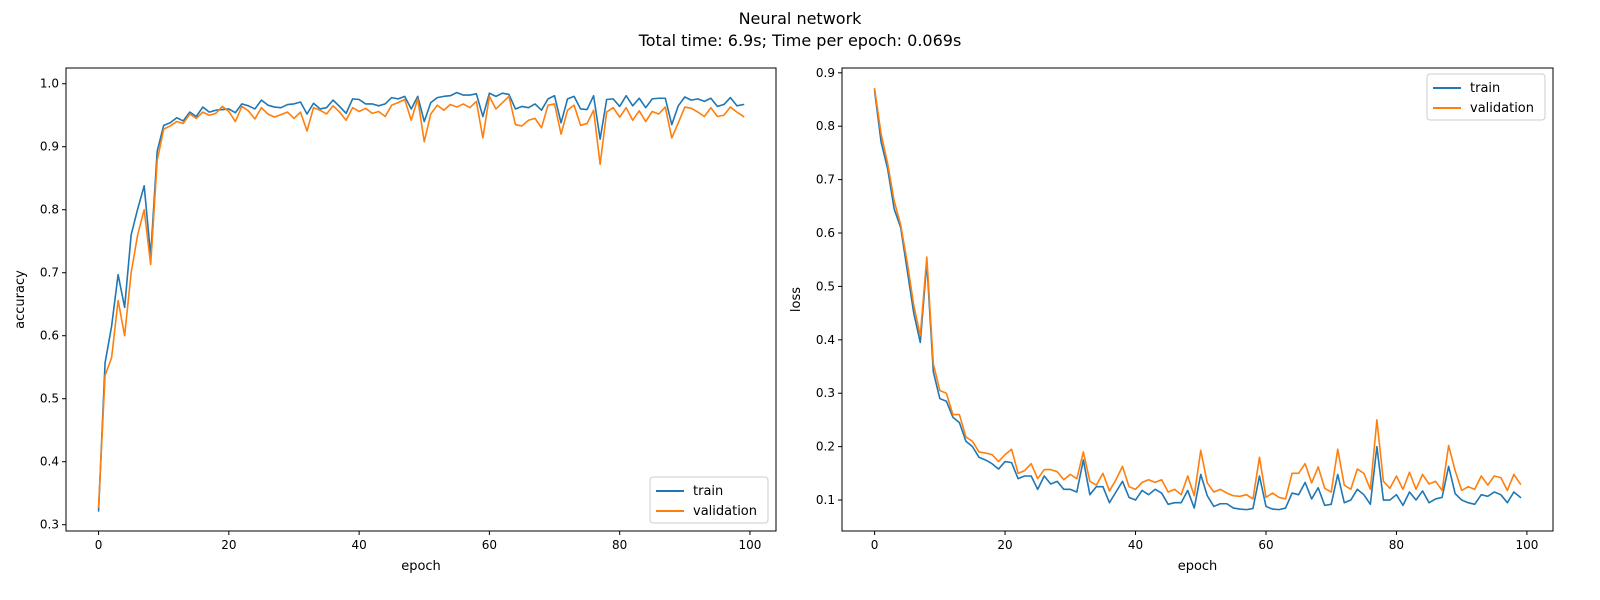  What do you see at coordinates (796, 299) in the screenshot?
I see `y-axis-label: loss` at bounding box center [796, 299].